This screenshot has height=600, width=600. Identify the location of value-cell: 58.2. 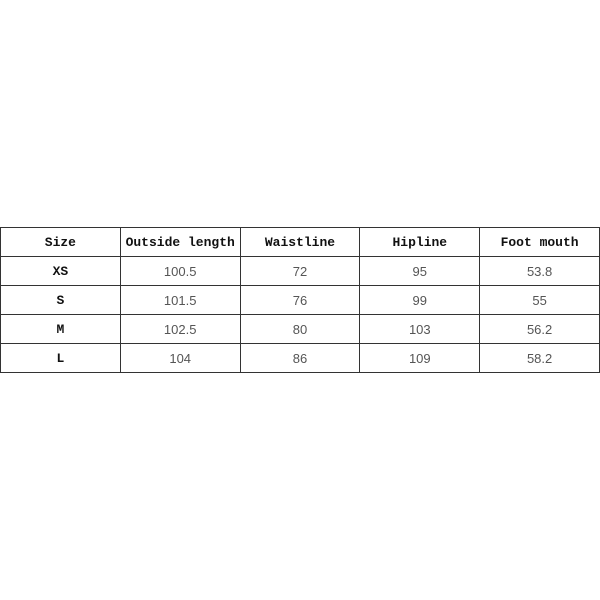
(539, 358).